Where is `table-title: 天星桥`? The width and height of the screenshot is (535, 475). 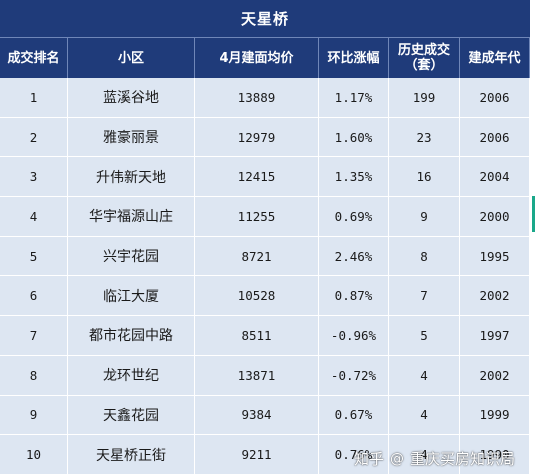
table-title: 天星桥 is located at coordinates (265, 19).